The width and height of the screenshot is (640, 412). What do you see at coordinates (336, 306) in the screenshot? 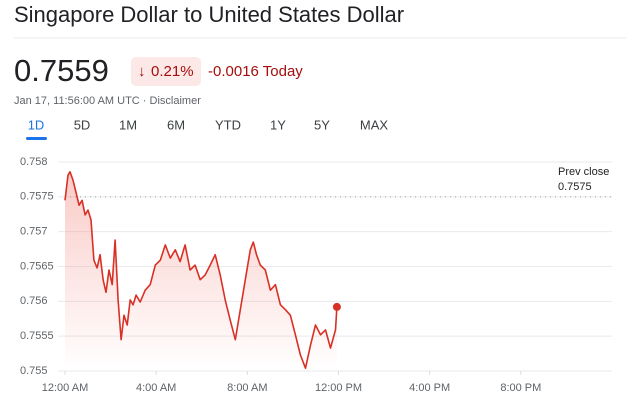
I see `latest-point` at bounding box center [336, 306].